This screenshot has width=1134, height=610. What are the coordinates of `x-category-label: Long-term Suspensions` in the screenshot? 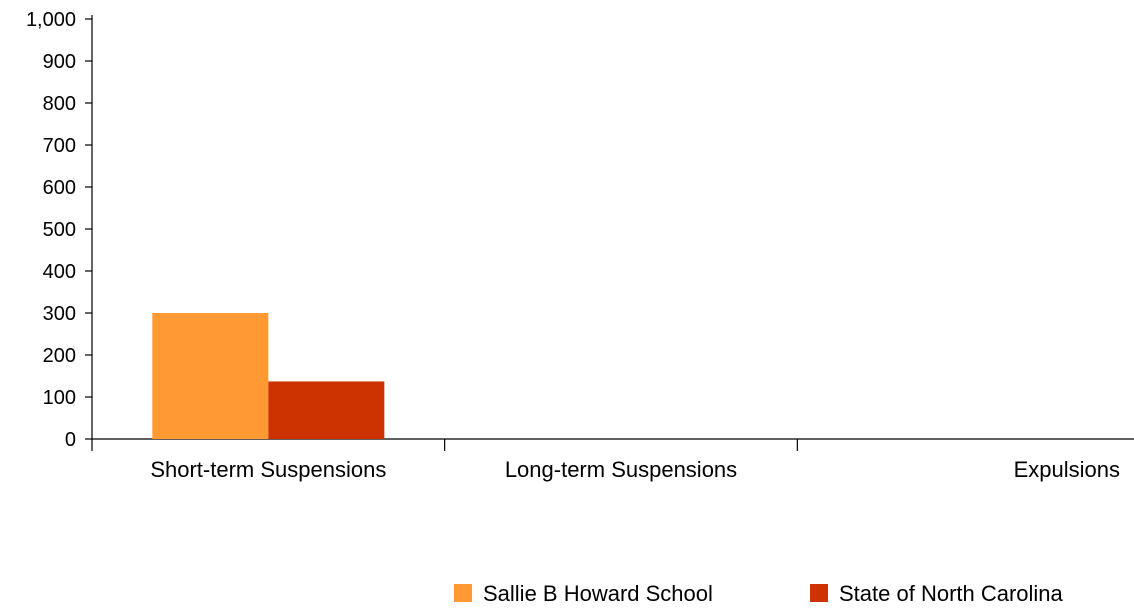 It's located at (621, 469).